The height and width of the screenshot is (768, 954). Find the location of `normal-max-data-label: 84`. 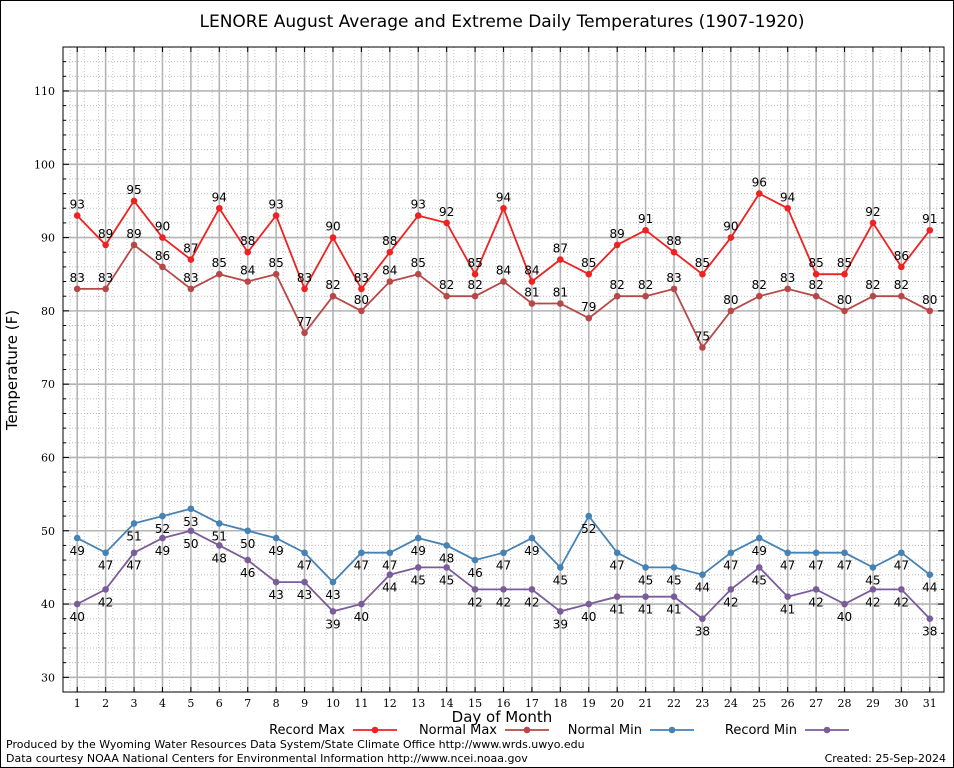

normal-max-data-label: 84 is located at coordinates (247, 271).